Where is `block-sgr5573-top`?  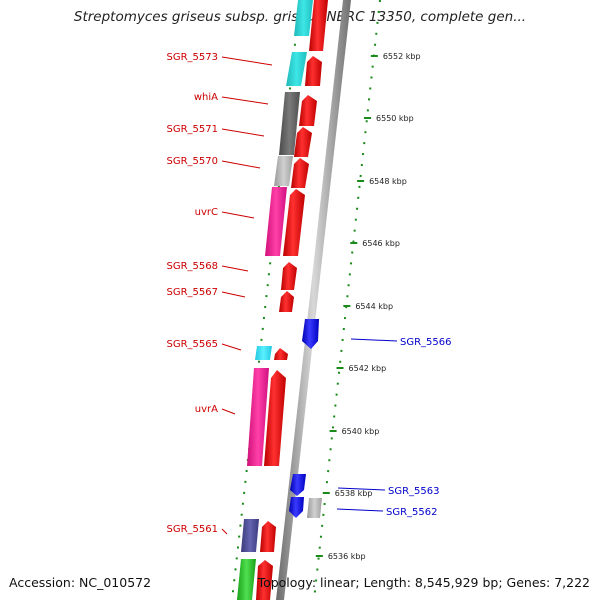
block-sgr5573-top is located at coordinates (303, 18).